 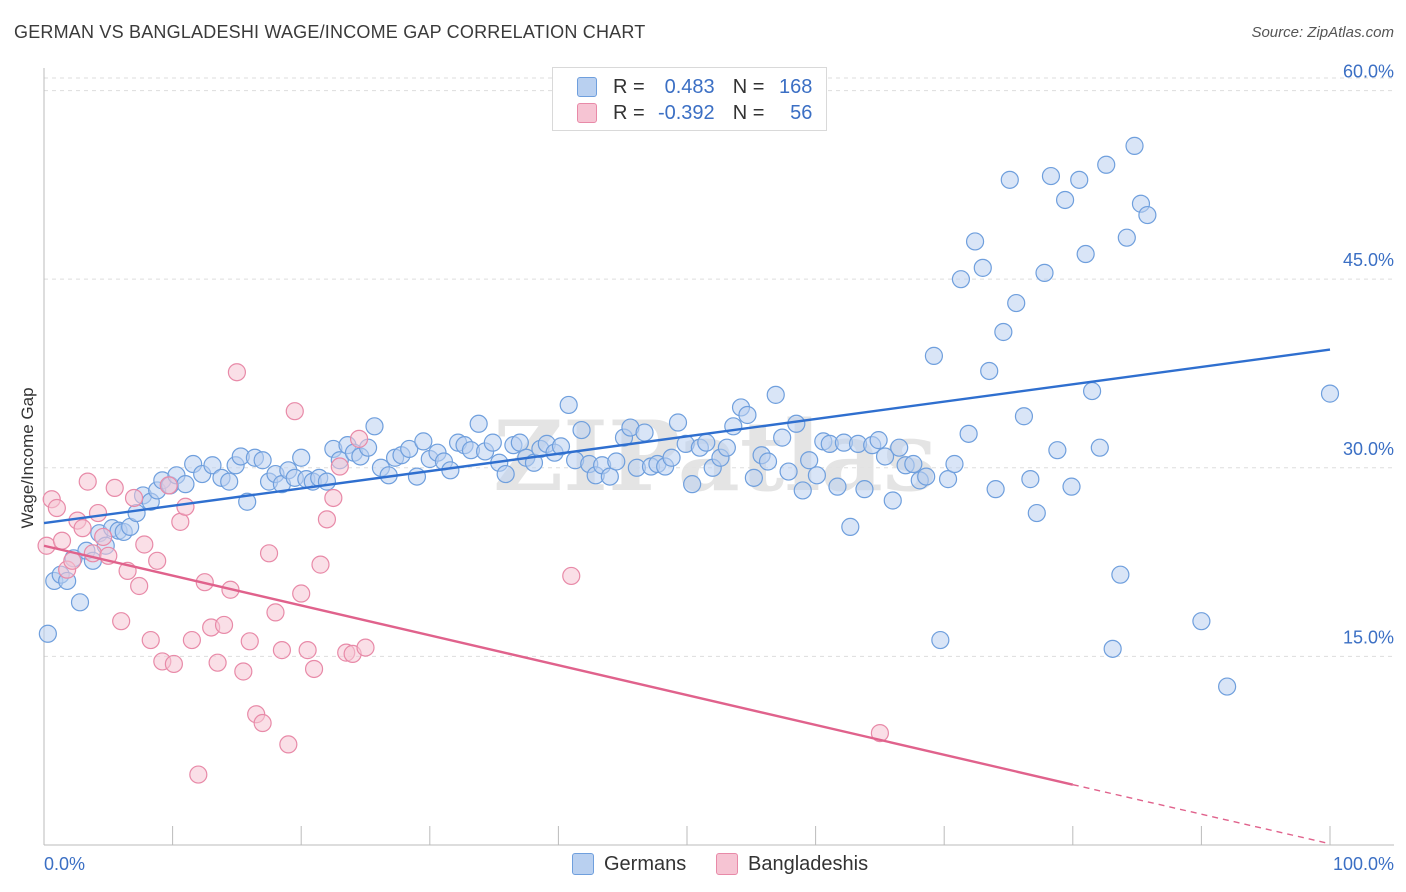 What do you see at coordinates (686, 112) in the screenshot?
I see `bangladeshis-r-value: -0.392` at bounding box center [686, 112].